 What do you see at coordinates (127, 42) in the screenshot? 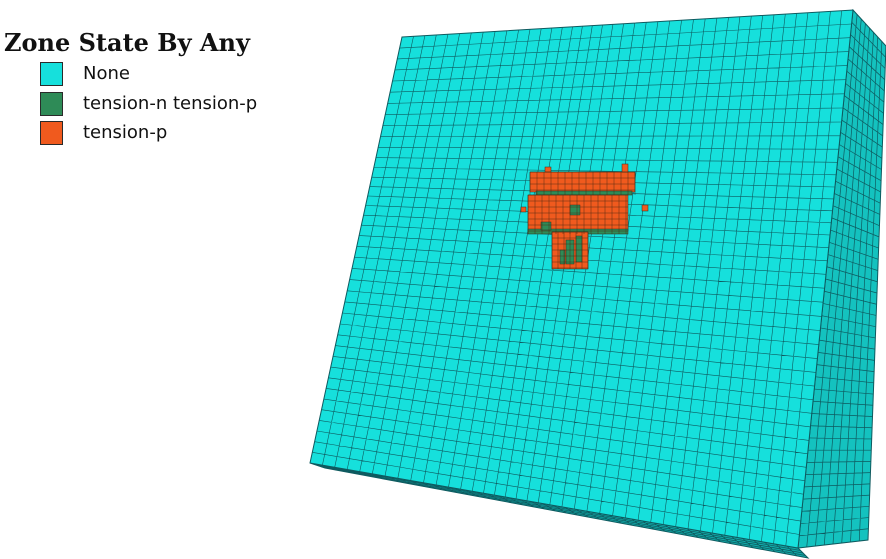
I see `legend-title: Zone State By Any` at bounding box center [127, 42].